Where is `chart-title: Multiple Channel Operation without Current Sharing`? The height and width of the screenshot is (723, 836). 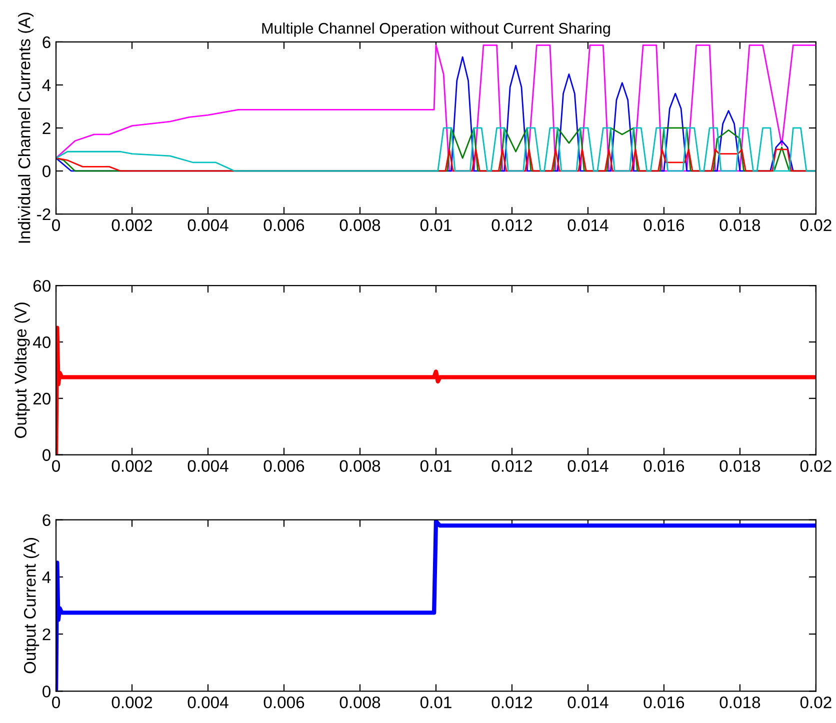 chart-title: Multiple Channel Operation without Current Sharing is located at coordinates (436, 29).